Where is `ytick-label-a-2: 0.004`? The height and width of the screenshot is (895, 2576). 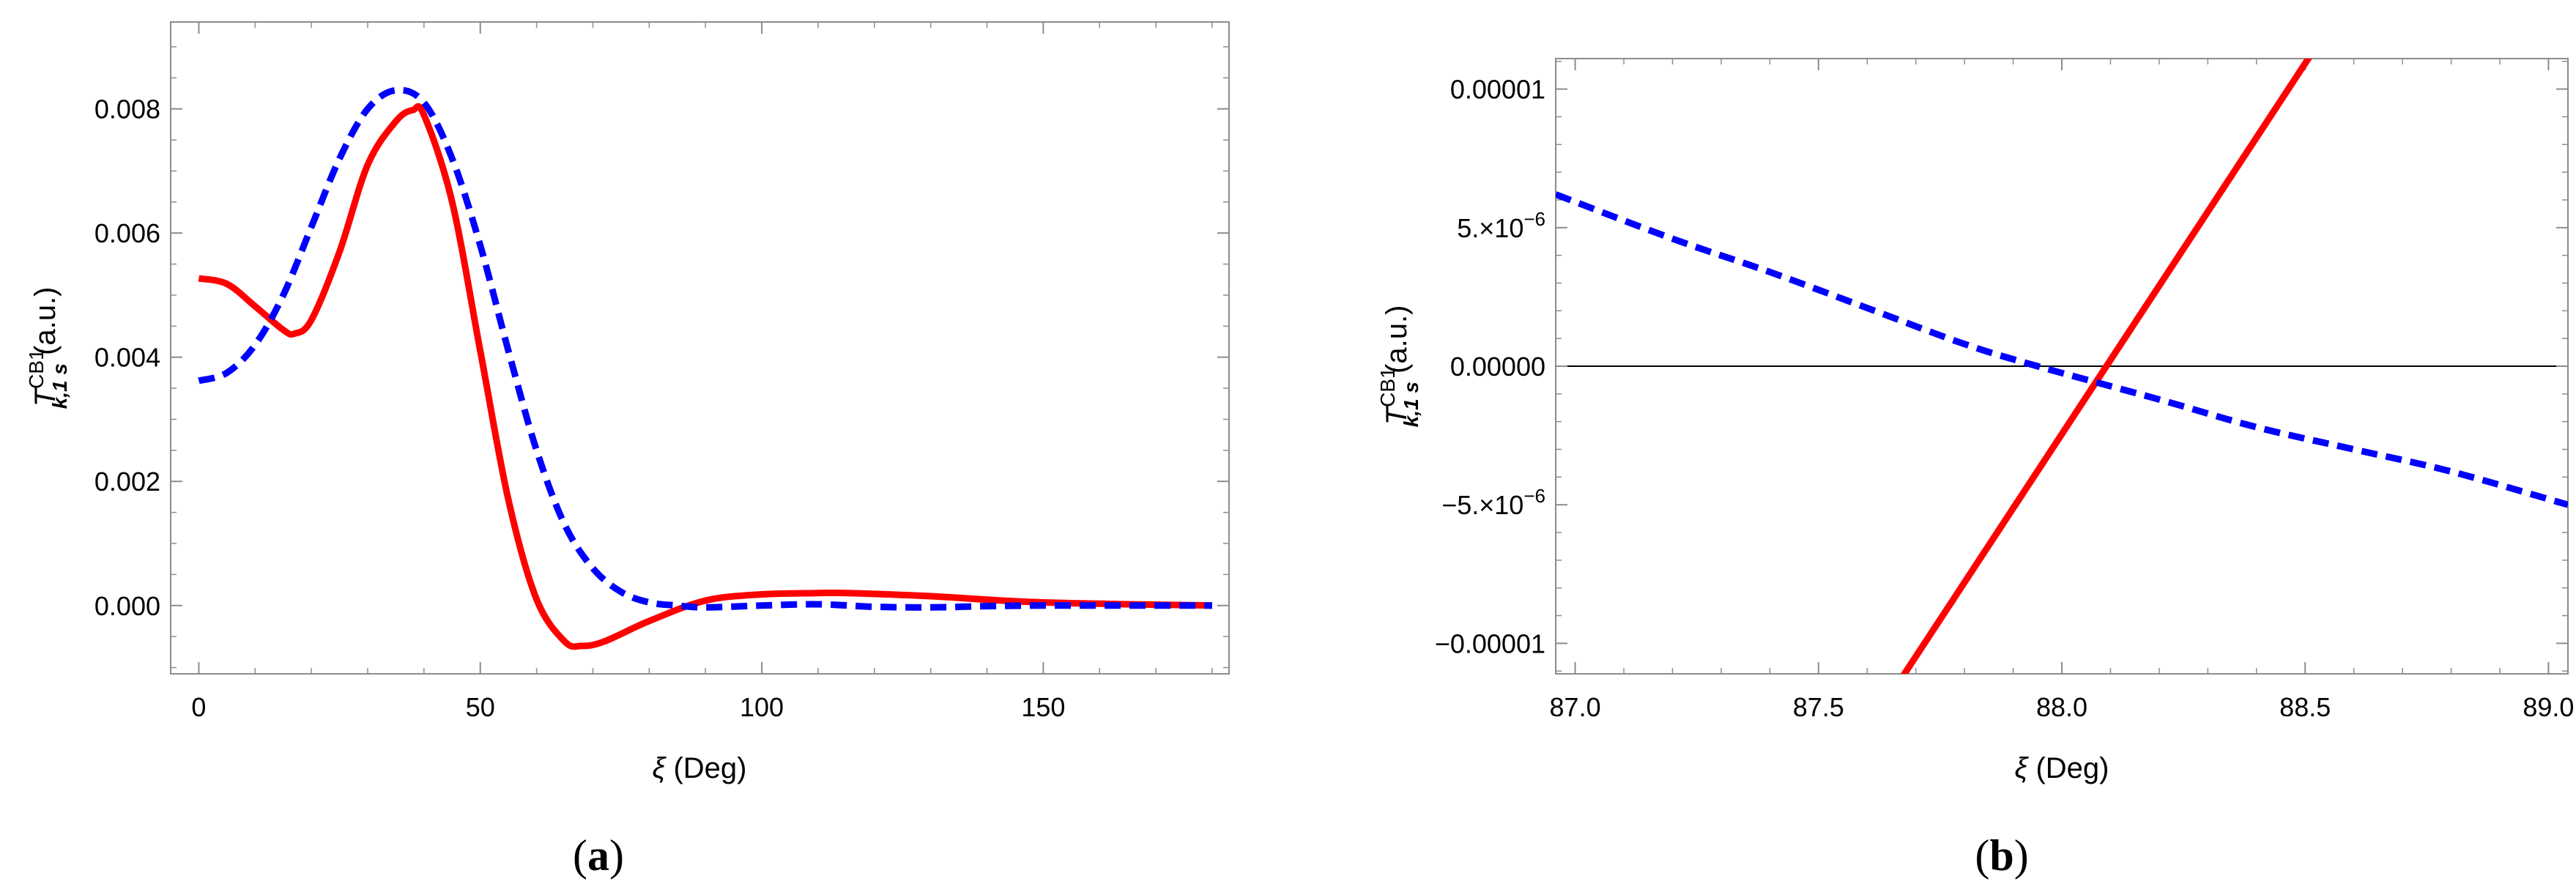
ytick-label-a-2: 0.004 is located at coordinates (127, 358).